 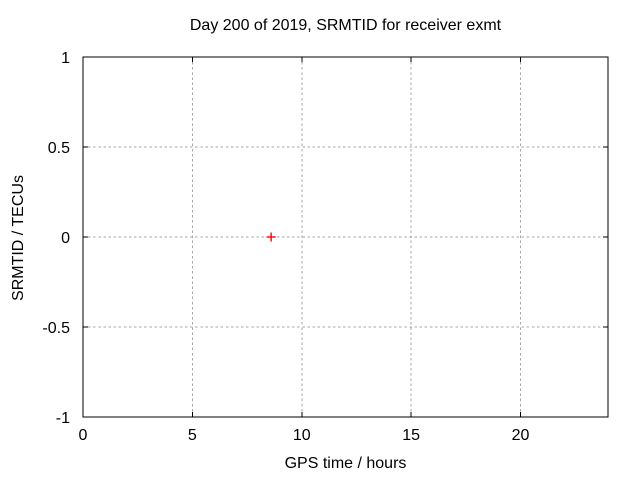 What do you see at coordinates (521, 435) in the screenshot?
I see `x-tick-label: 20` at bounding box center [521, 435].